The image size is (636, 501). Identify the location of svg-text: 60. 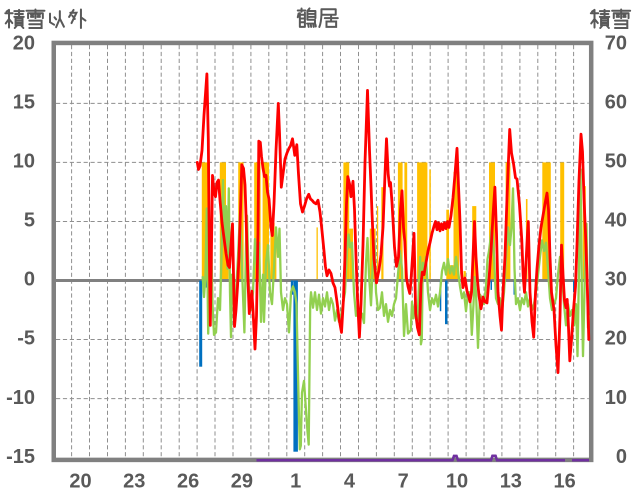
(616, 103).